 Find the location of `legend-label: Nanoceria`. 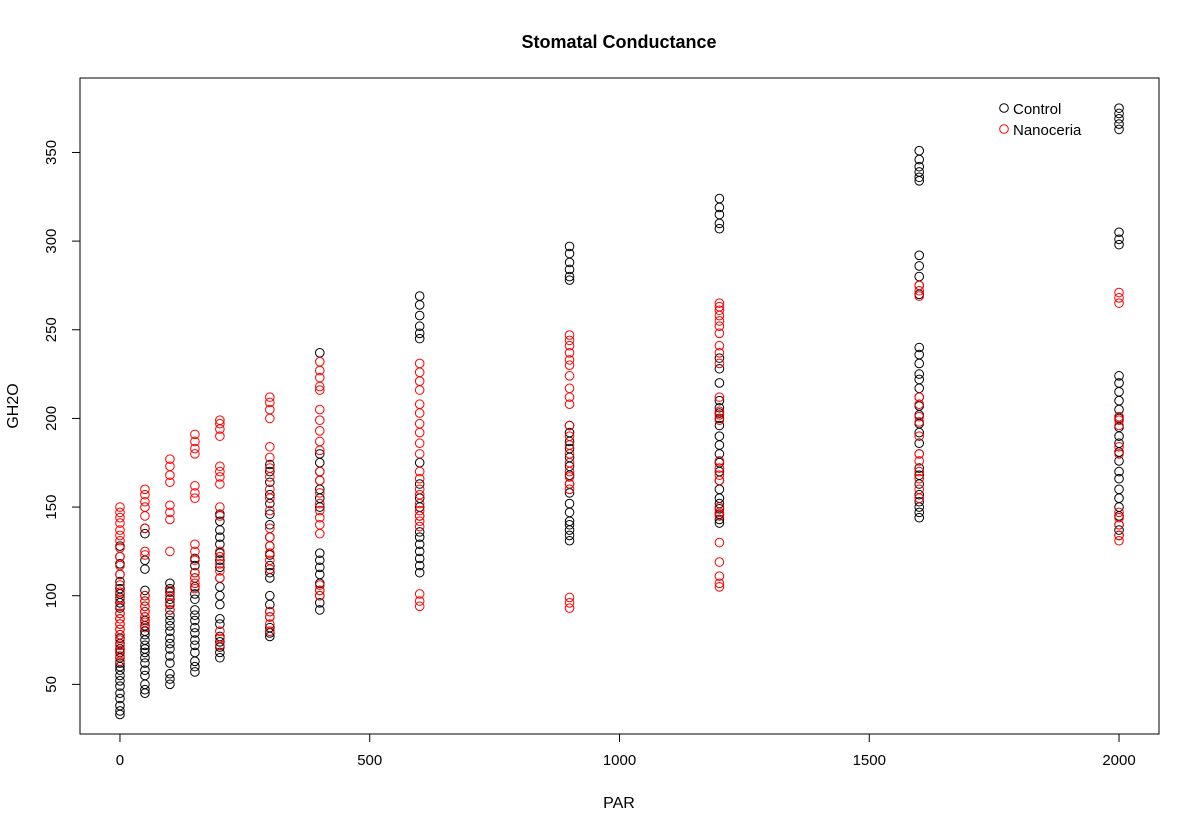

legend-label: Nanoceria is located at coordinates (1047, 130).